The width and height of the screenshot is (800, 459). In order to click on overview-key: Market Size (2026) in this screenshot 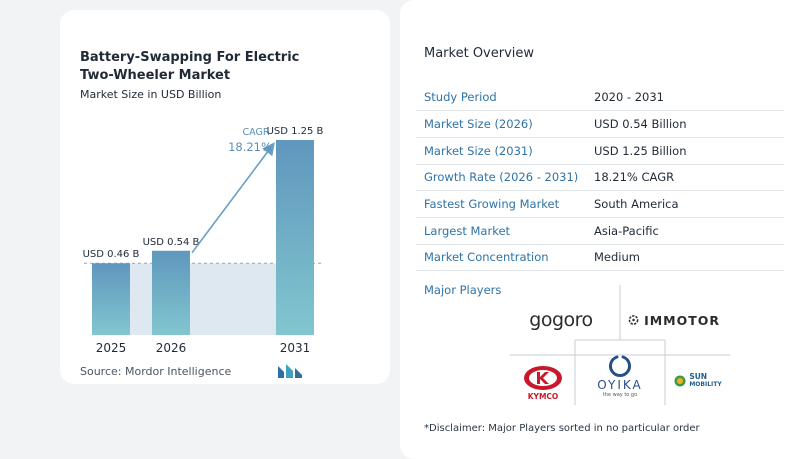, I will do `click(501, 124)`.